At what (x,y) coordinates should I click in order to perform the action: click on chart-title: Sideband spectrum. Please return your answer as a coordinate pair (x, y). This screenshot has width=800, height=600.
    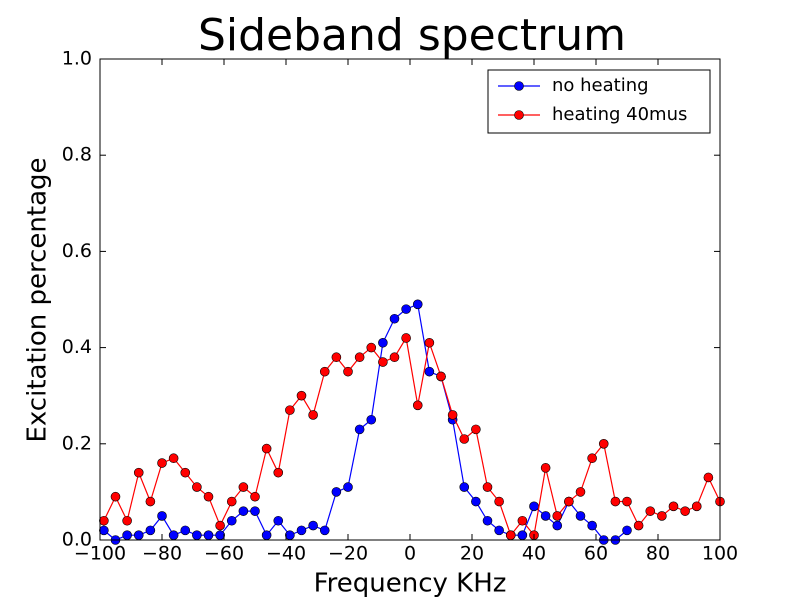
    Looking at the image, I should click on (412, 35).